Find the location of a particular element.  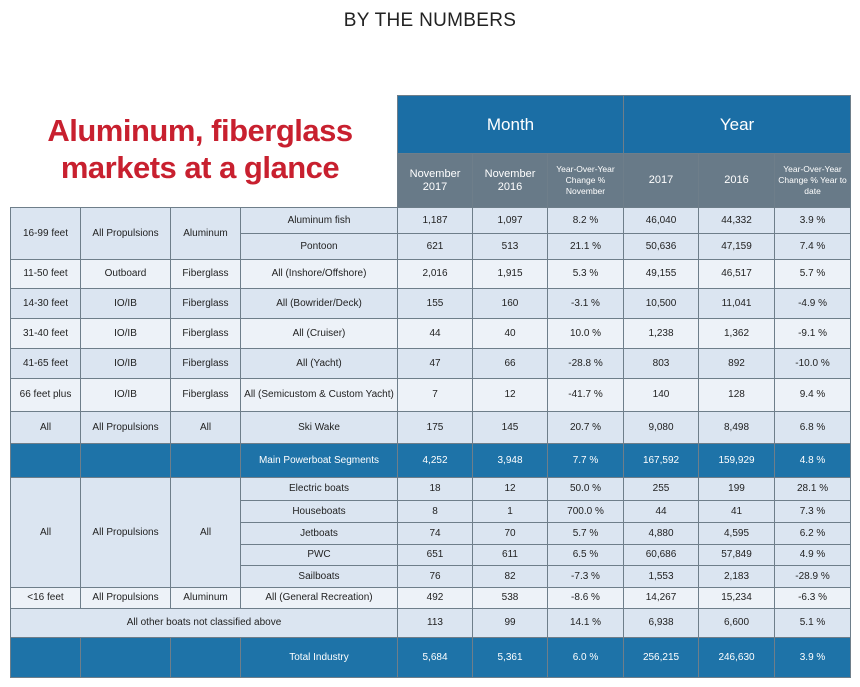

value-cell: 5,361 is located at coordinates (510, 657).